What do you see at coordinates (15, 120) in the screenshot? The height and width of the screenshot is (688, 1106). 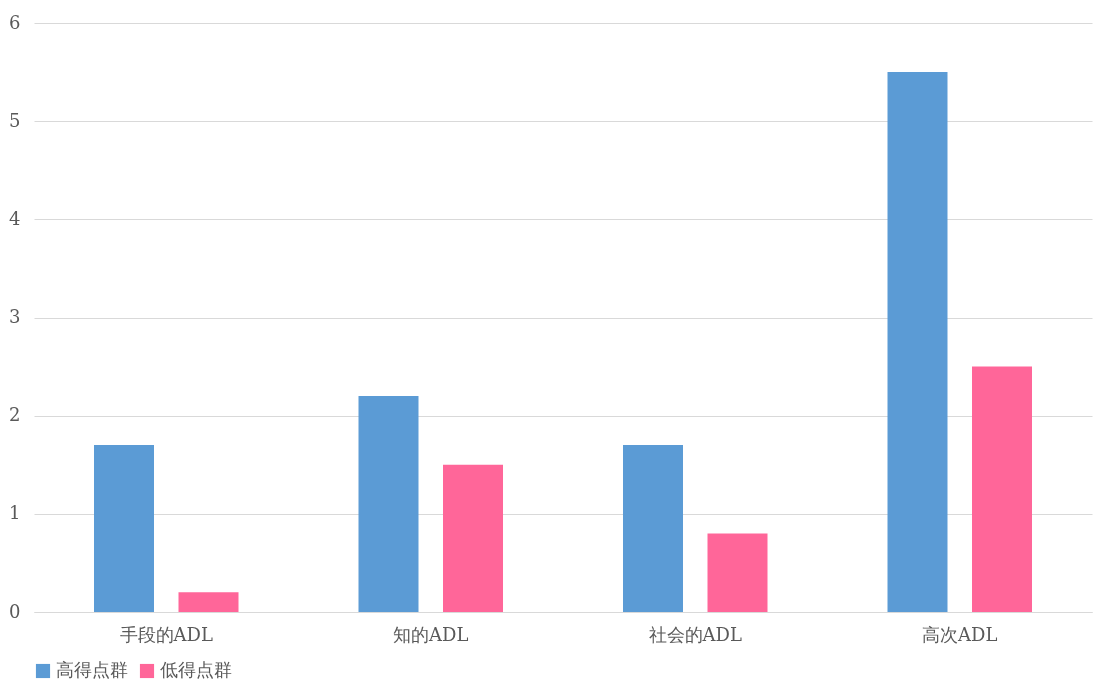 I see `y-tick-label: 5` at bounding box center [15, 120].